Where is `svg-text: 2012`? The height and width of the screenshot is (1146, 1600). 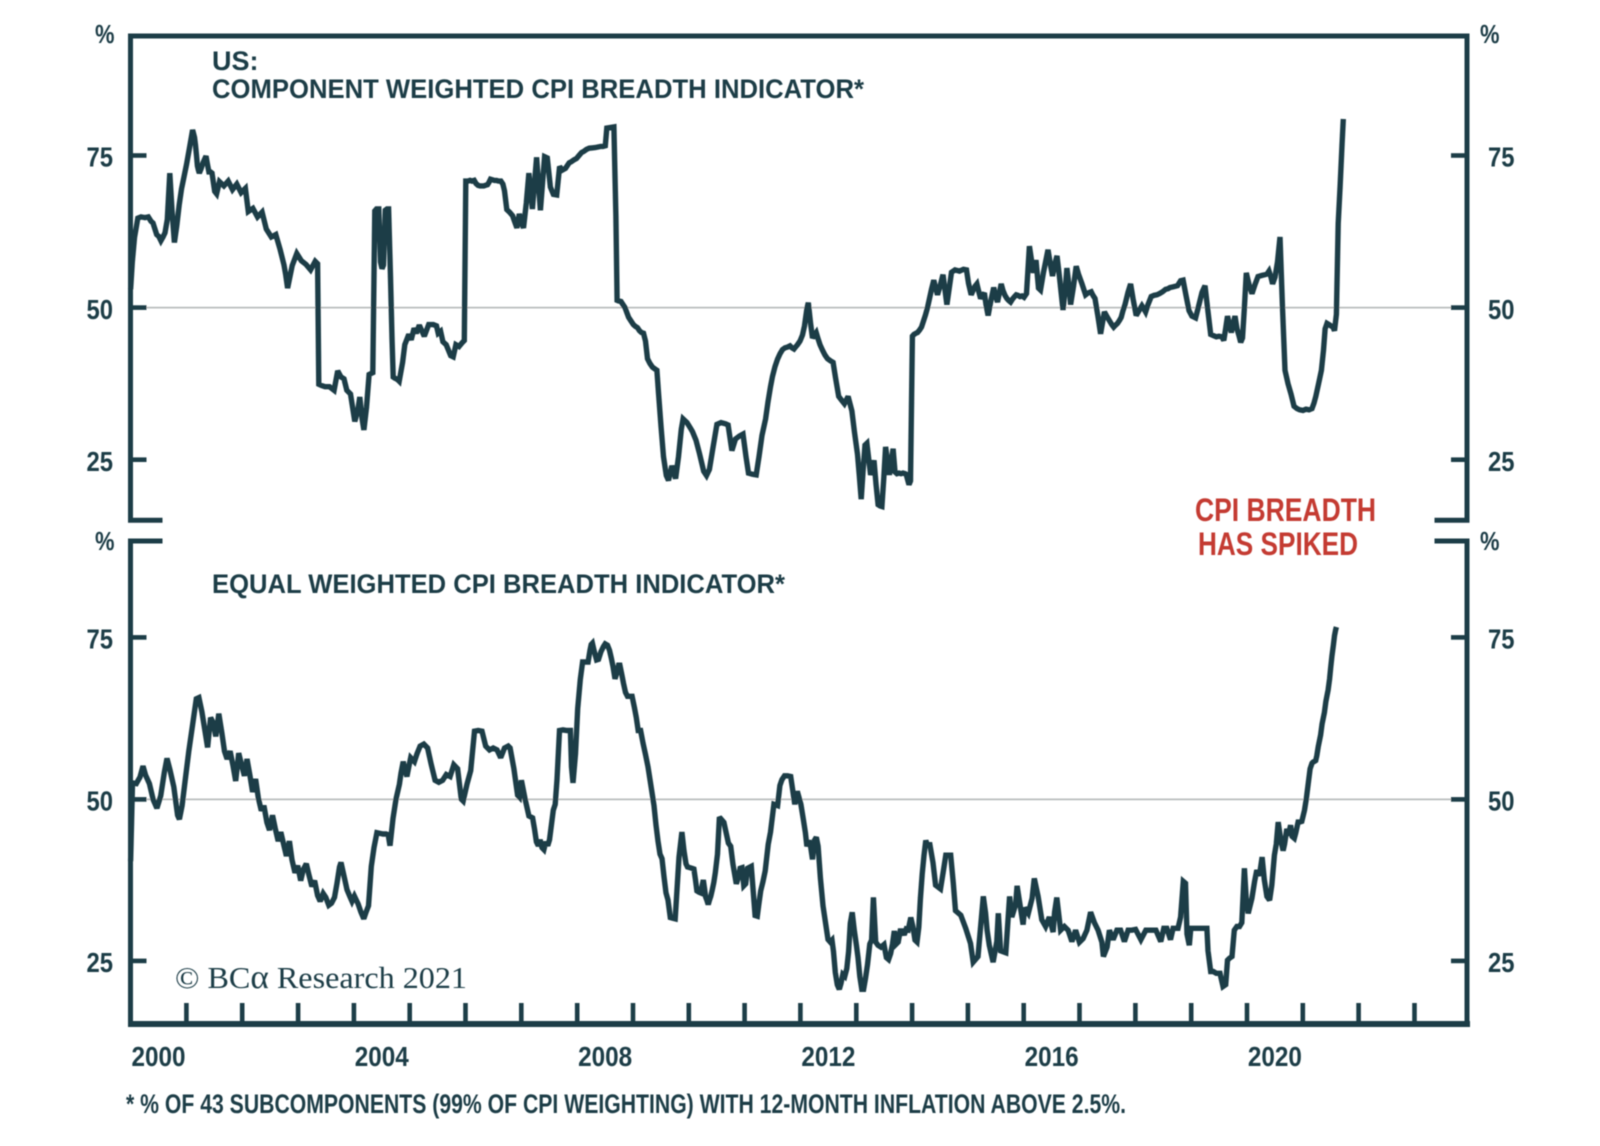
svg-text: 2012 is located at coordinates (828, 1056).